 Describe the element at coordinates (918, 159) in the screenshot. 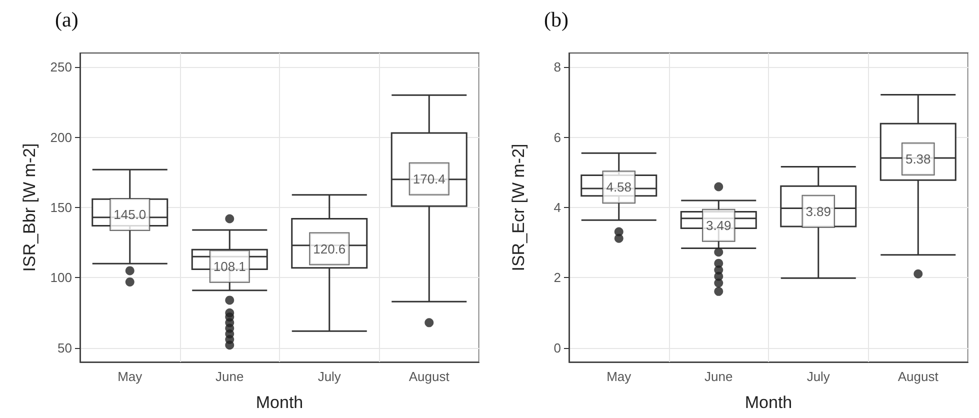

I see `text: 5.38` at that location.